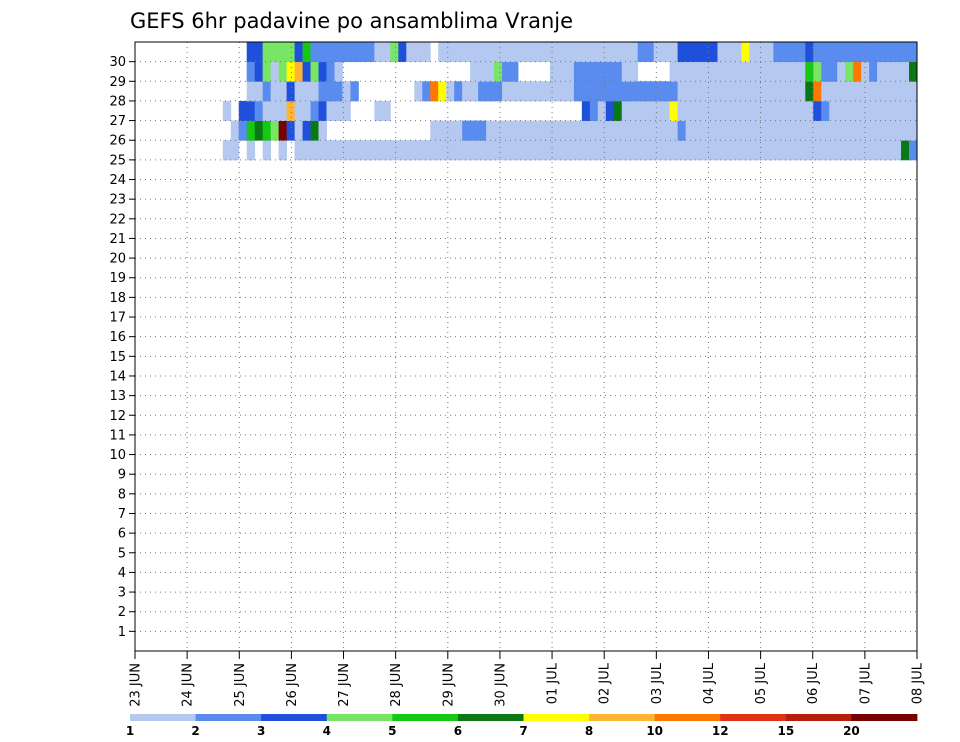  What do you see at coordinates (292, 685) in the screenshot?
I see `x-tick-label: 26 JUN` at bounding box center [292, 685].